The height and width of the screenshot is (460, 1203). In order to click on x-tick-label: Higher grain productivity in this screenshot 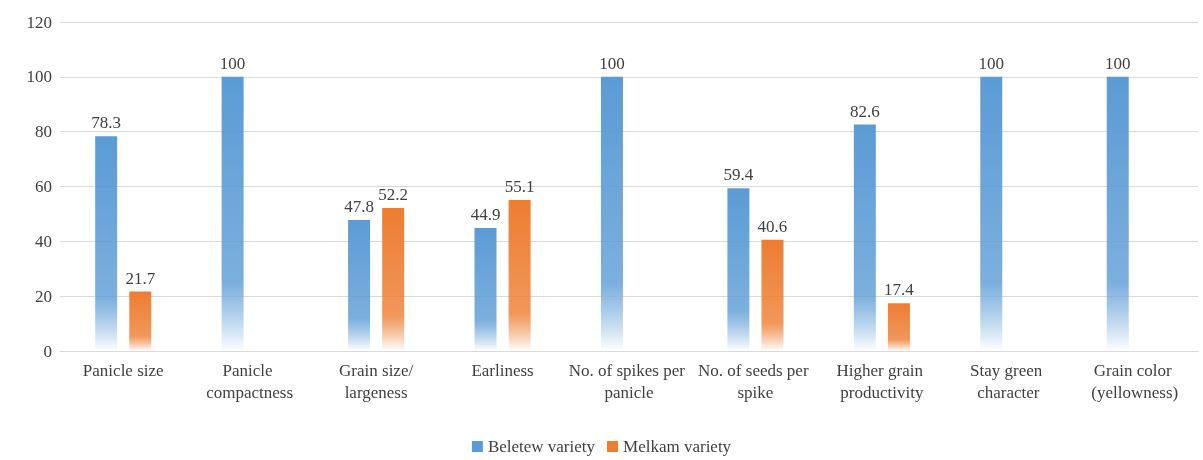, I will do `click(882, 381)`.